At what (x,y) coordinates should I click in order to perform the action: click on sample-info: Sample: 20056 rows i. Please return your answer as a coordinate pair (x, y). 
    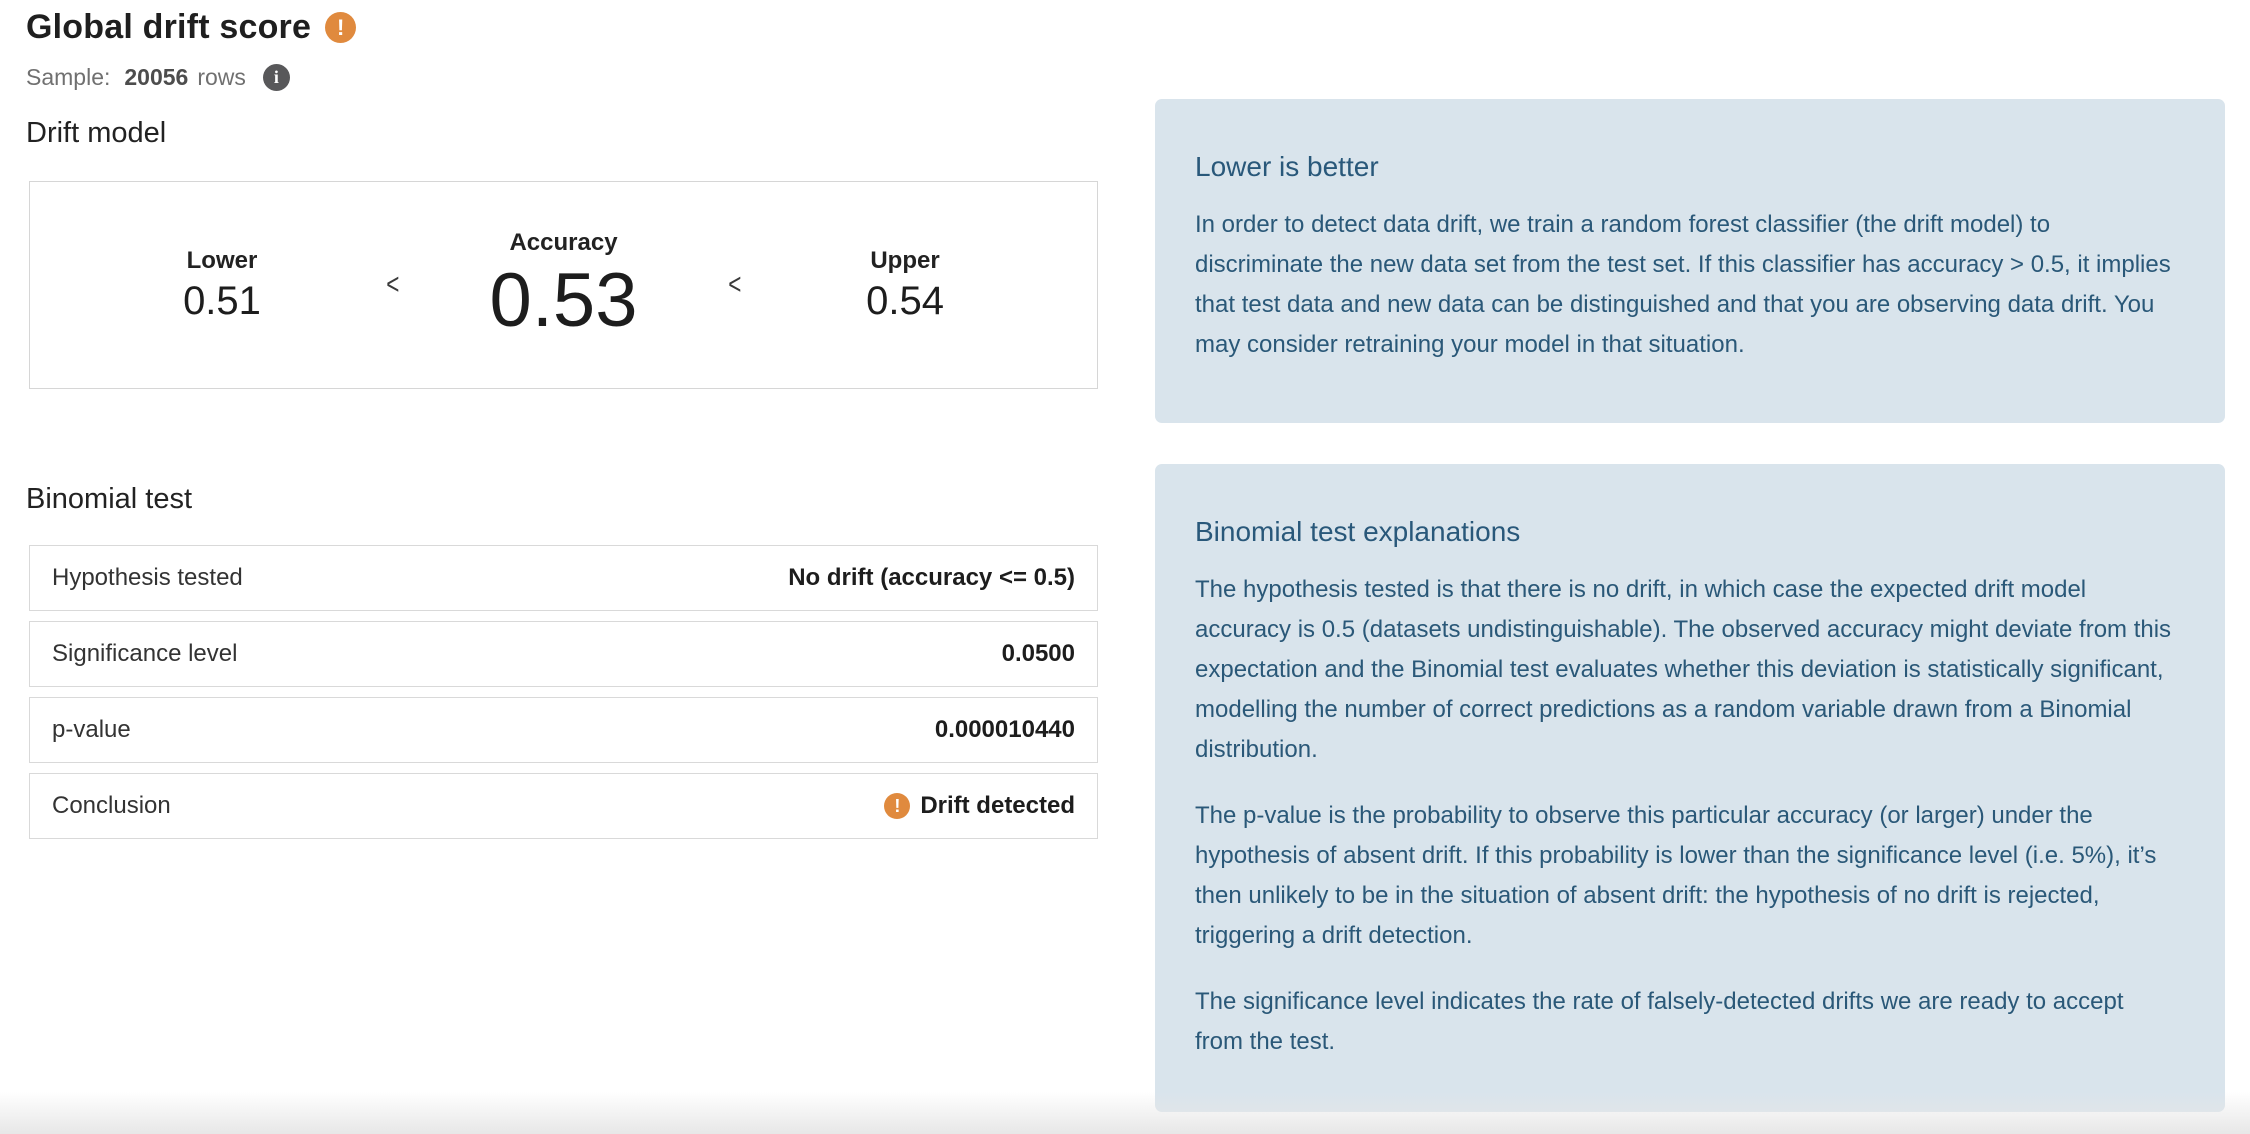
    Looking at the image, I should click on (158, 77).